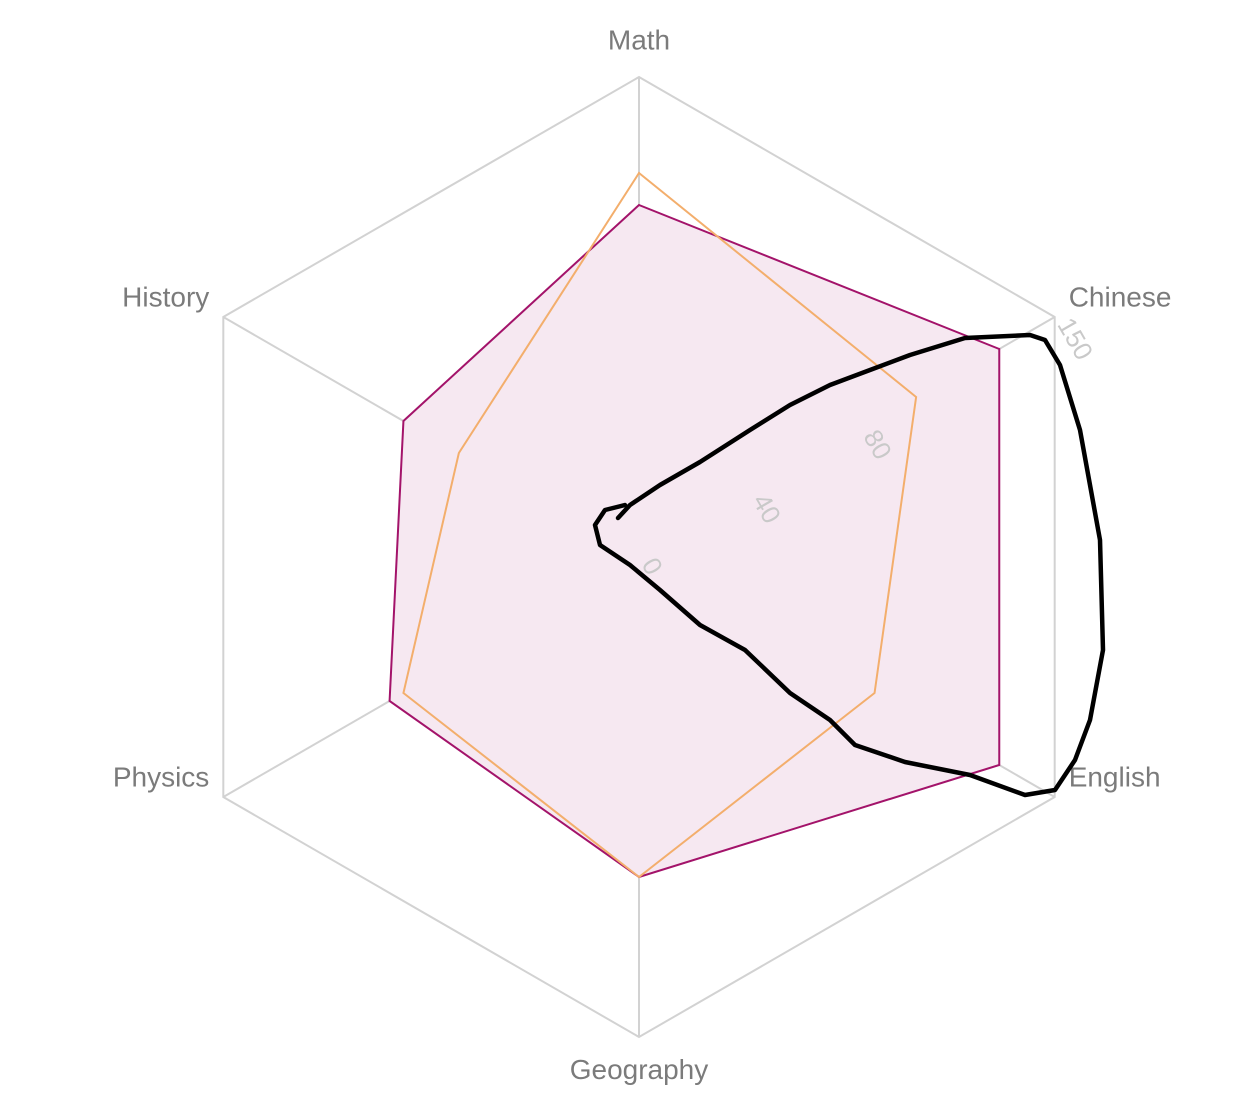 This screenshot has height=1094, width=1238. What do you see at coordinates (1120, 296) in the screenshot?
I see `axis-label: Chinese` at bounding box center [1120, 296].